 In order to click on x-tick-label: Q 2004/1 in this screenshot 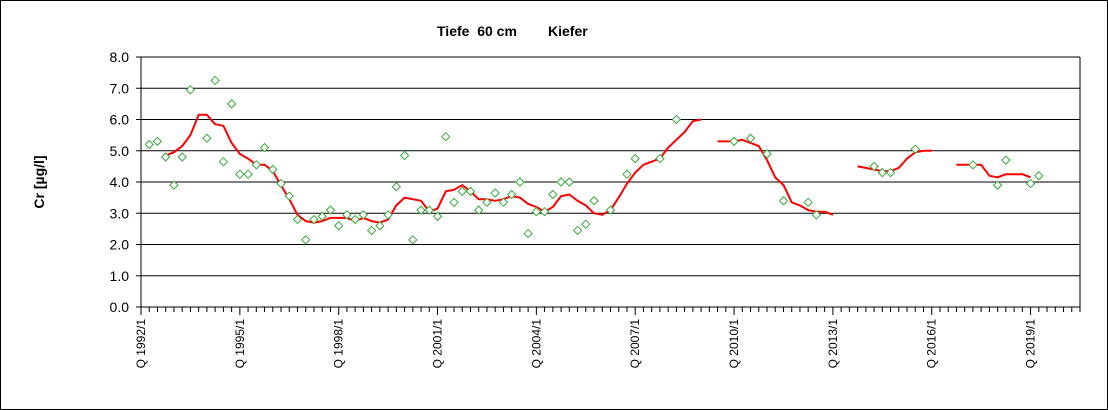, I will do `click(536, 344)`.